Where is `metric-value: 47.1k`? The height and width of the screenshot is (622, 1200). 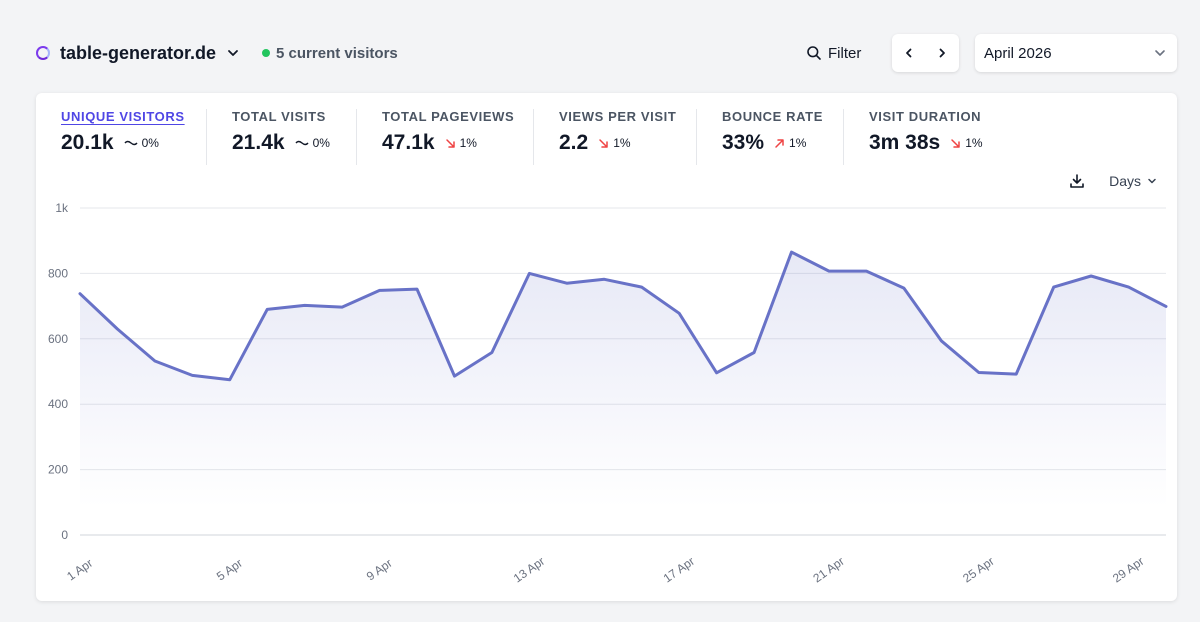 metric-value: 47.1k is located at coordinates (408, 142).